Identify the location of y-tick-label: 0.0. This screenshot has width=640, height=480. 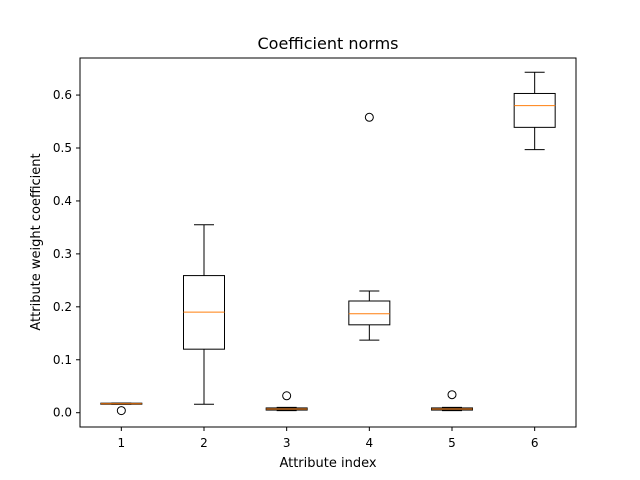
(62, 413).